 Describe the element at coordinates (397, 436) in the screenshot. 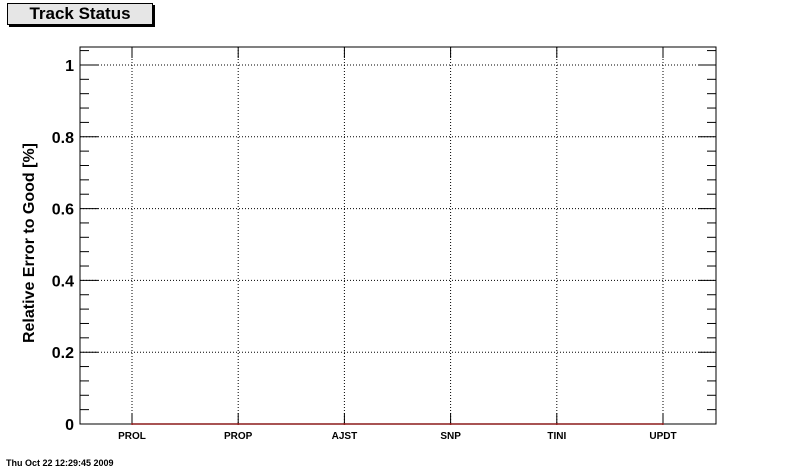

I see `x-tick-labels: PROL PROP AJST SNP TINI UPDT` at that location.